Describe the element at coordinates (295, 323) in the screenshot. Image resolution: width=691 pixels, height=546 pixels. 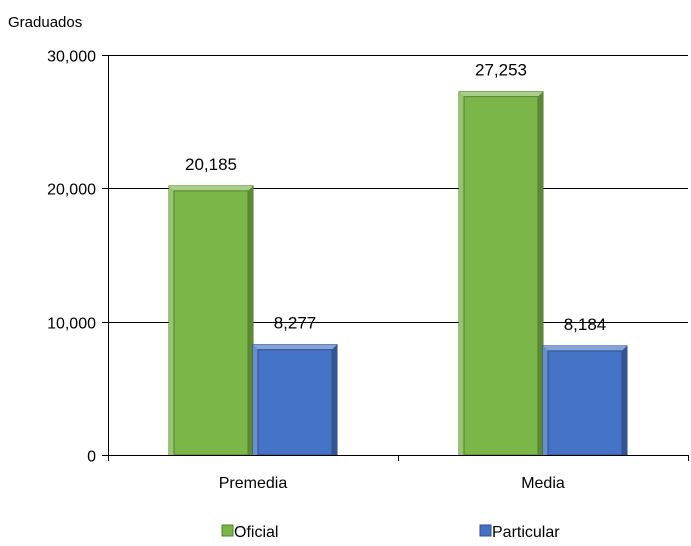
I see `data-label: 8,277` at that location.